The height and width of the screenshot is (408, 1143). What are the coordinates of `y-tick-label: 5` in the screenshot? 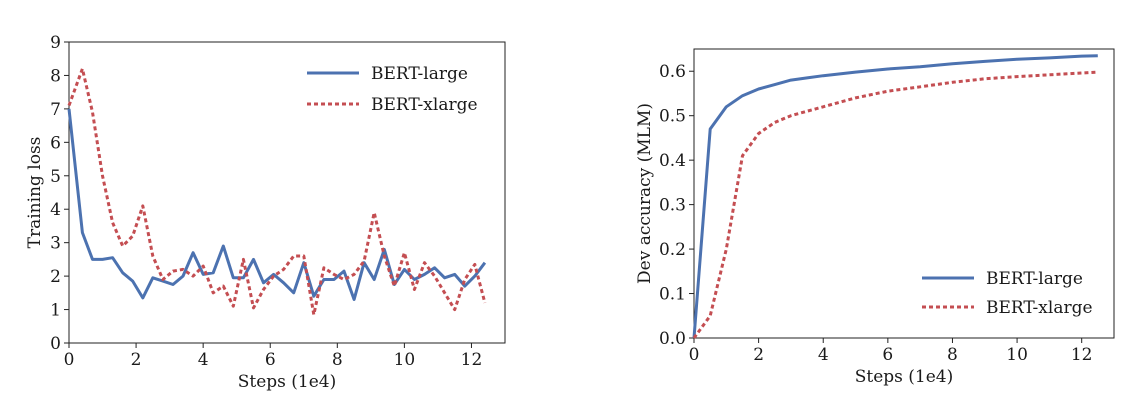 It's located at (55, 177).